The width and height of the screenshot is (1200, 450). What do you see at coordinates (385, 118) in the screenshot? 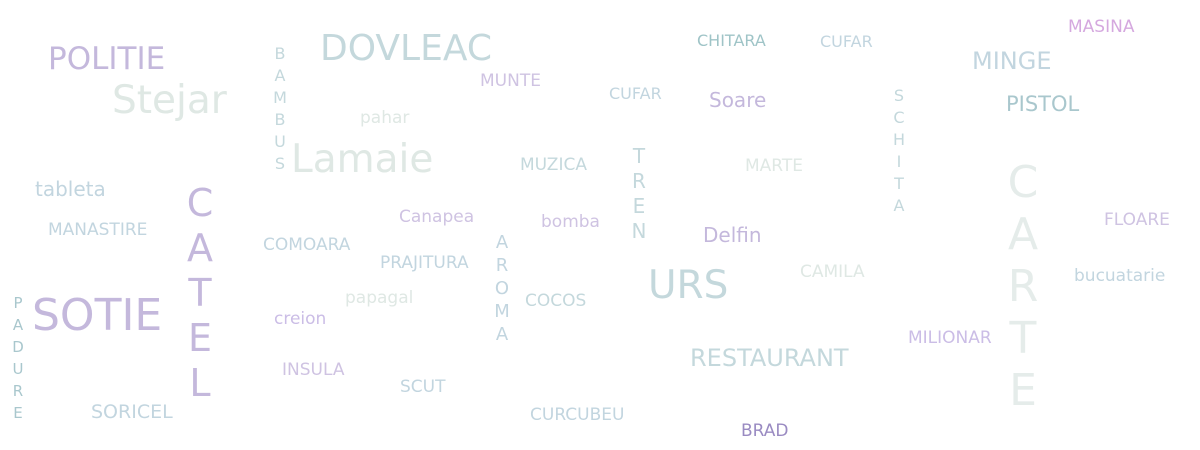
I see `word-pahar: pahar` at bounding box center [385, 118].